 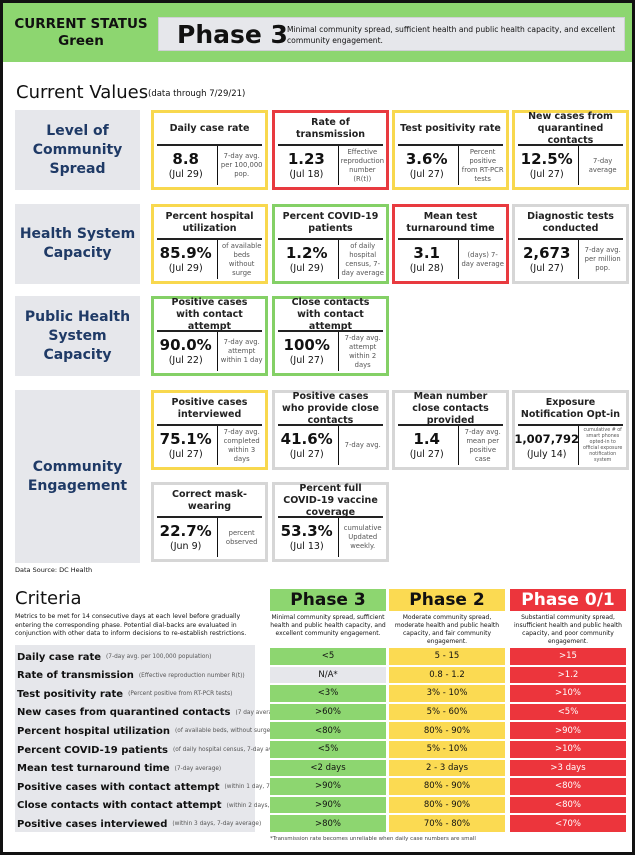 What do you see at coordinates (75, 676) in the screenshot?
I see `criteria-metric: Rate of transmission` at bounding box center [75, 676].